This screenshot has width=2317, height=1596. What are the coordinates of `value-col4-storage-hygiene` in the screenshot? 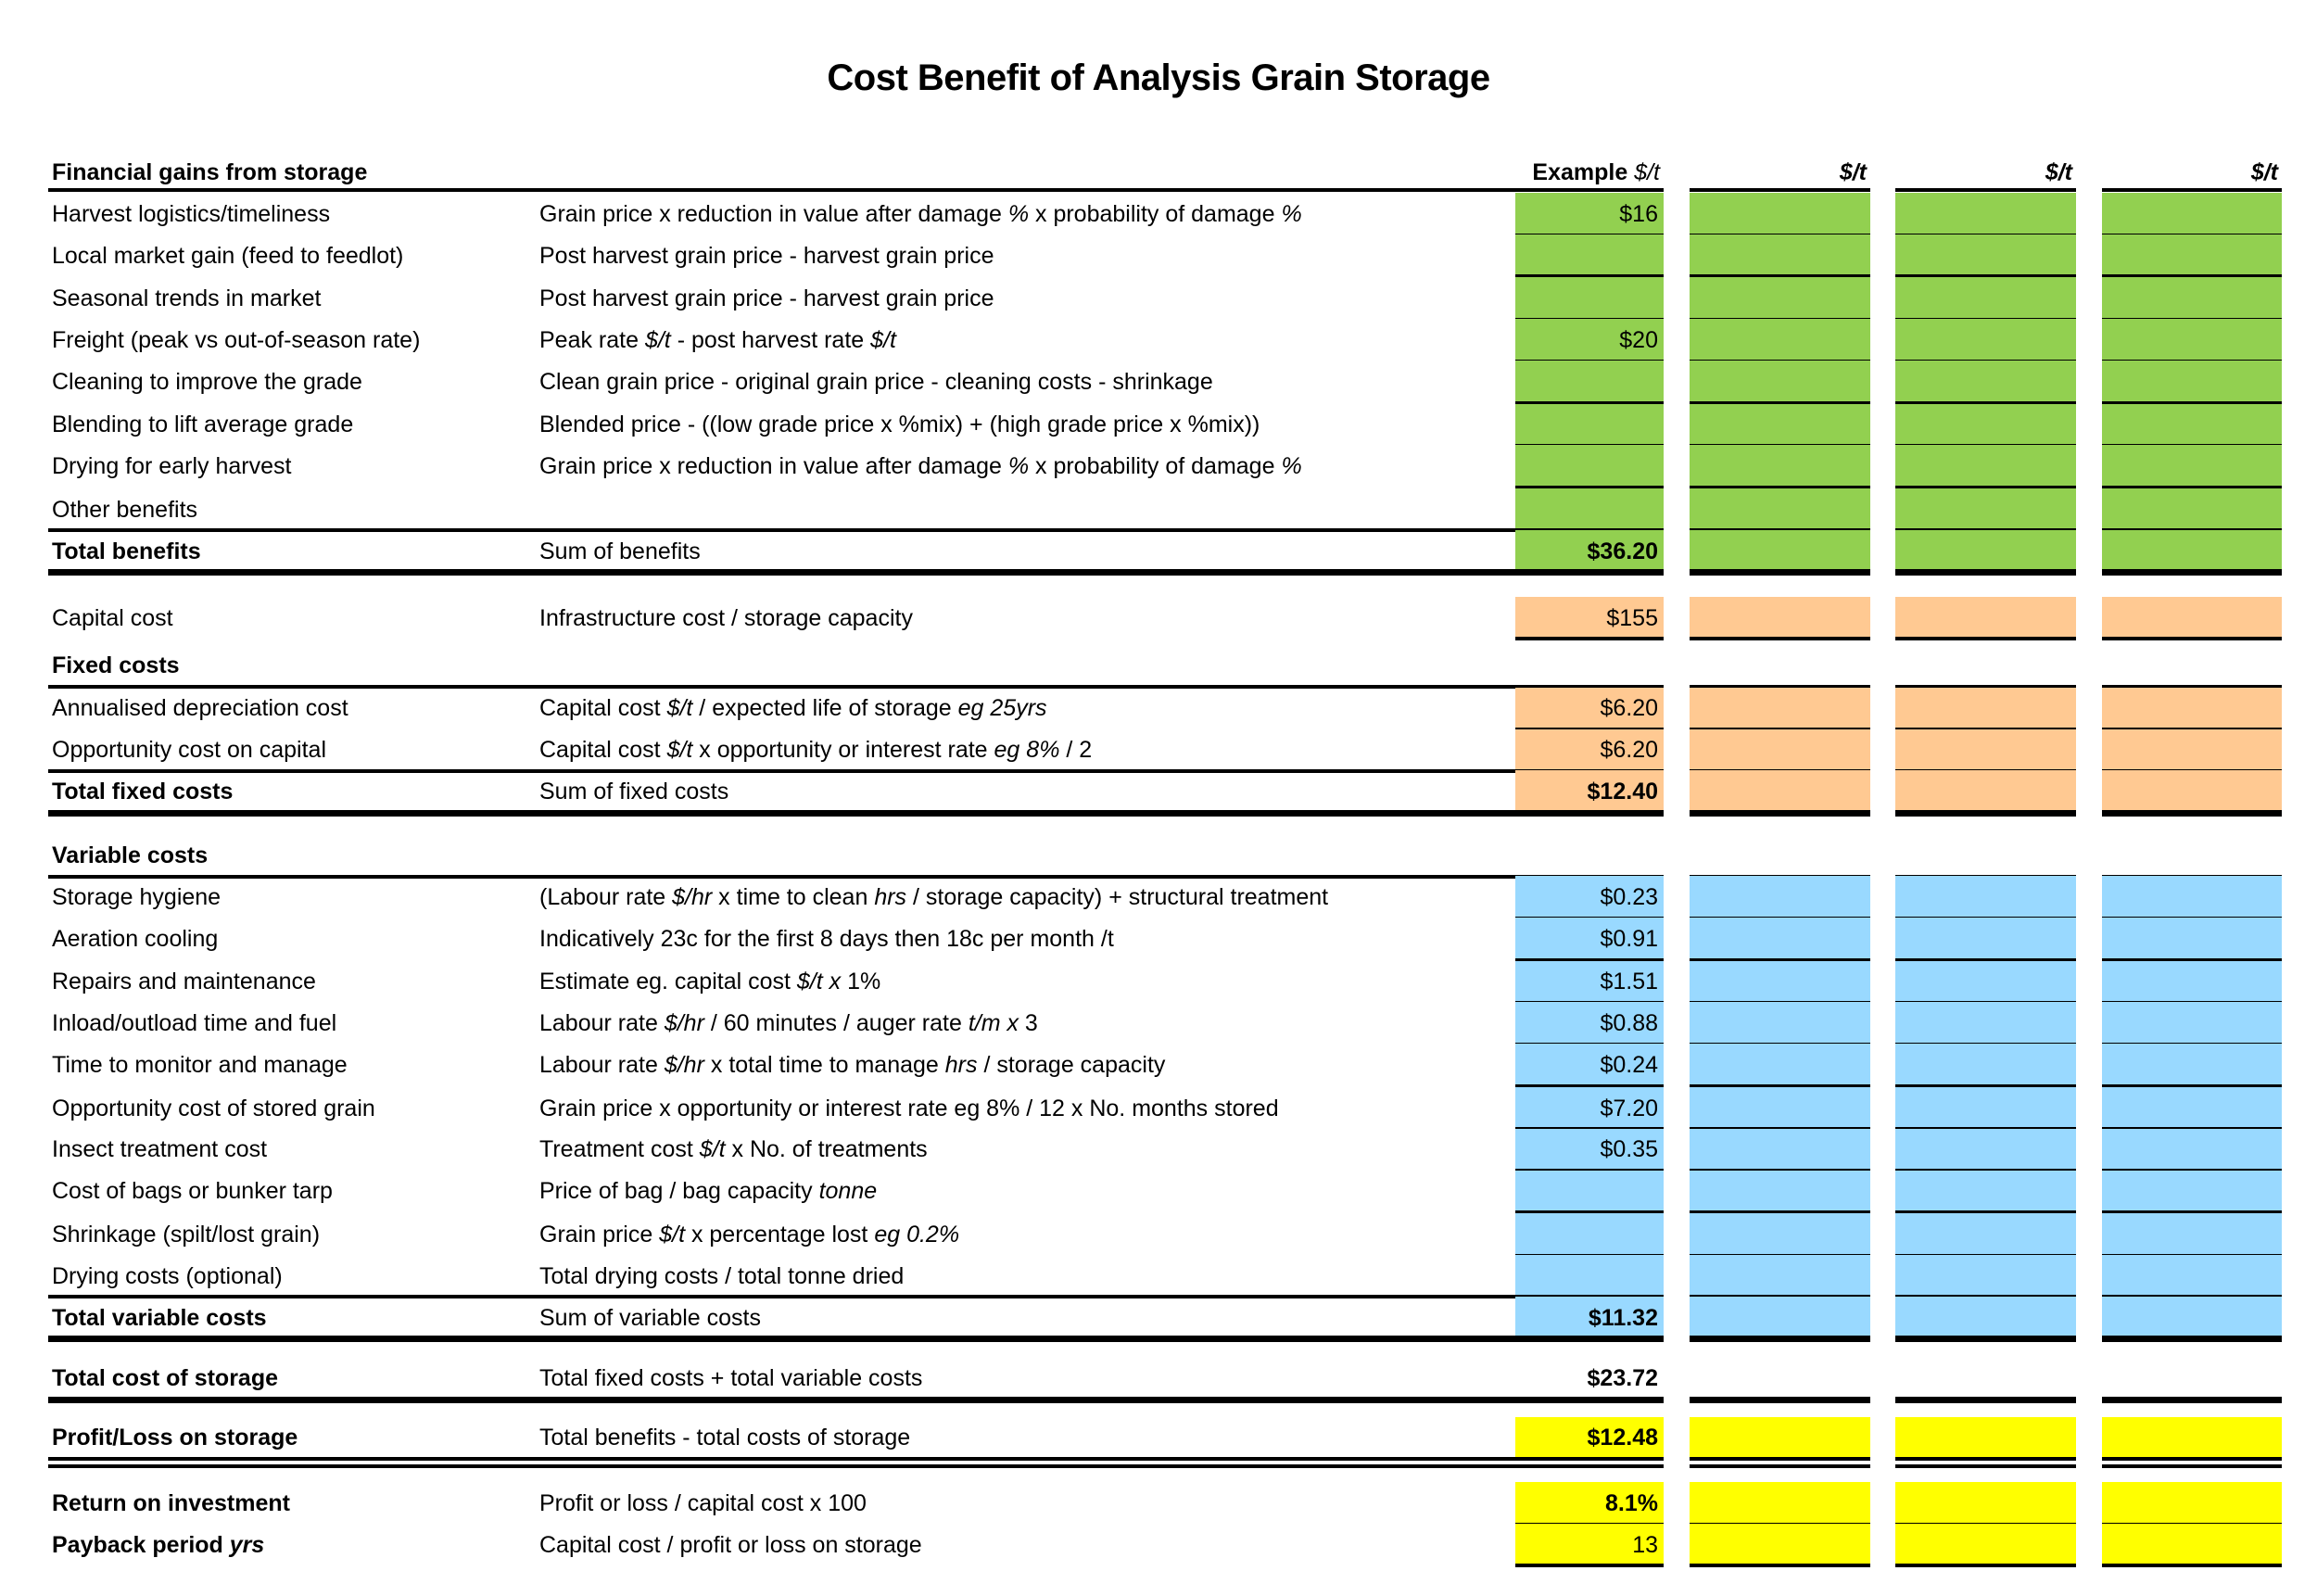 It's located at (2189, 897).